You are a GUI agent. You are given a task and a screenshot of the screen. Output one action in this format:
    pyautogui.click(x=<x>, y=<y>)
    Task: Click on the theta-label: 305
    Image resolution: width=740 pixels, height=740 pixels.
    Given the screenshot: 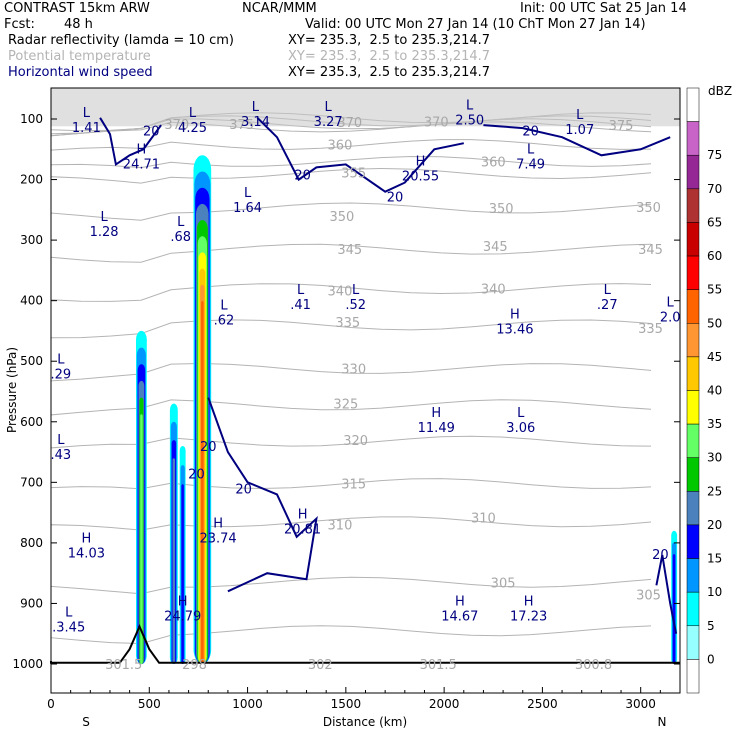 What is the action you would take?
    pyautogui.click(x=648, y=595)
    